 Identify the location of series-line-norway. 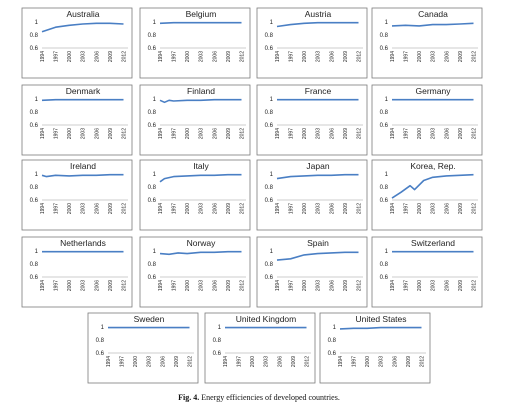
(200, 253).